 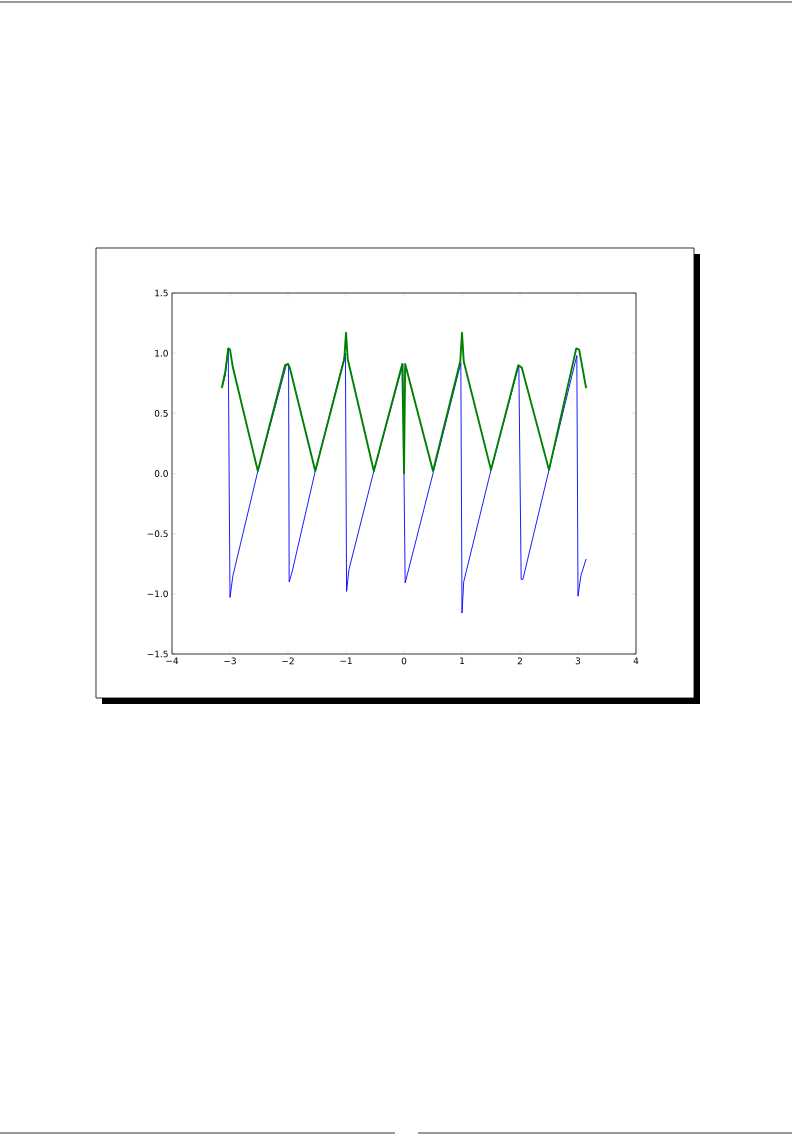 What do you see at coordinates (157, 594) in the screenshot?
I see `y-tick-label: −1.0` at bounding box center [157, 594].